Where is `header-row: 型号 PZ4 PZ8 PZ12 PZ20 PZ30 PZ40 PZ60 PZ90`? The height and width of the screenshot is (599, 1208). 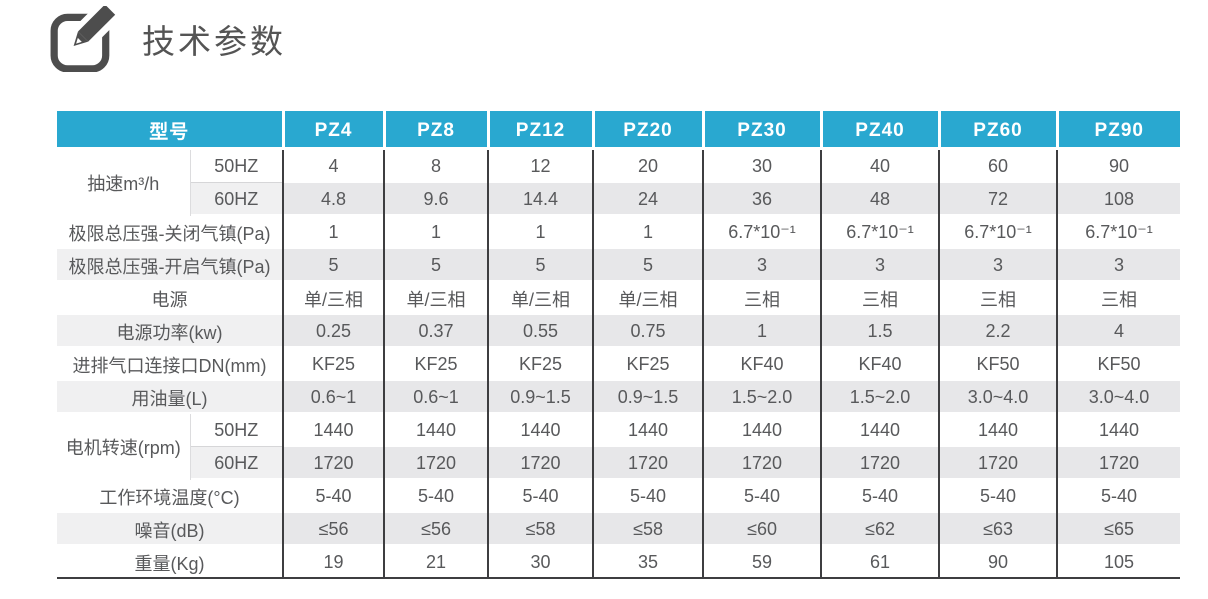 header-row: 型号 PZ4 PZ8 PZ12 PZ20 PZ30 PZ40 PZ60 PZ90 is located at coordinates (619, 130).